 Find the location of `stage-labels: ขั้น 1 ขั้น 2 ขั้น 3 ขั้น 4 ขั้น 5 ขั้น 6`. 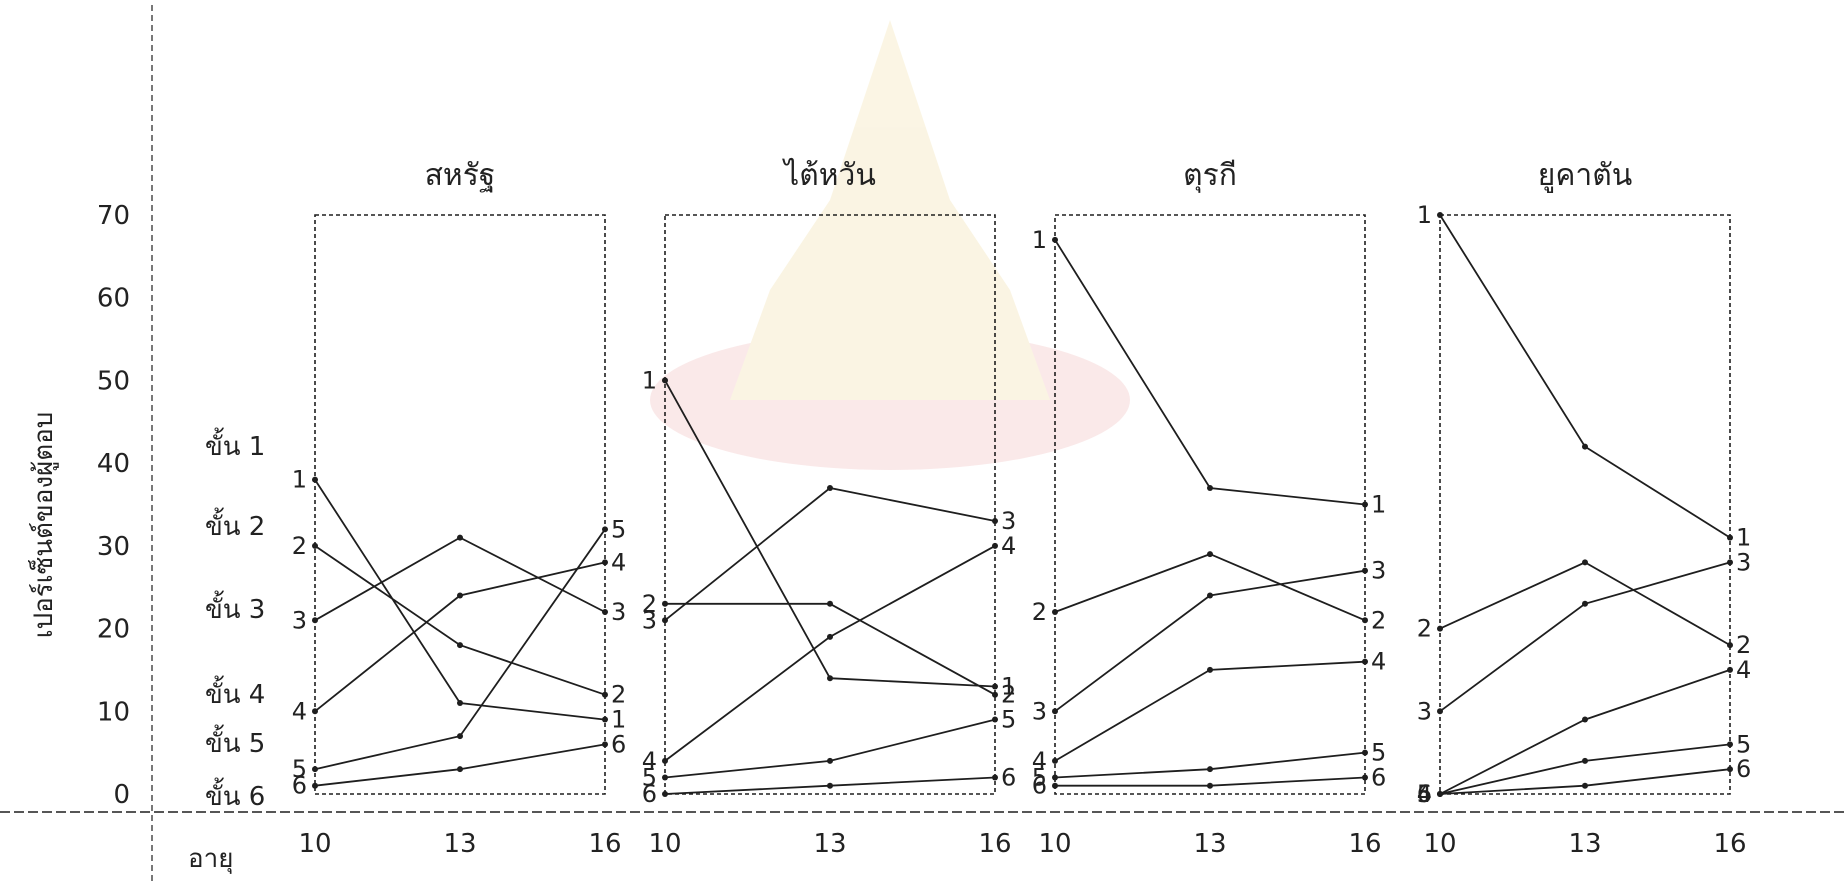

stage-labels: ขั้น 1 ขั้น 2 ขั้น 3 ขั้น 4 ขั้น 5 ขั้น 6 is located at coordinates (235, 619).